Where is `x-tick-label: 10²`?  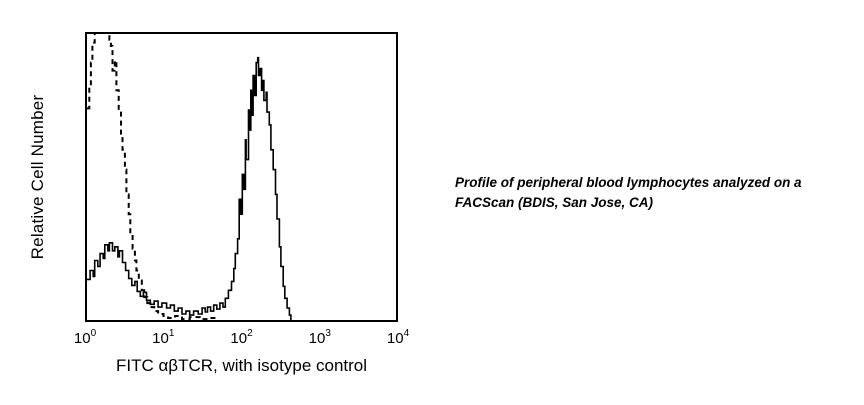
x-tick-label: 10² is located at coordinates (241, 337).